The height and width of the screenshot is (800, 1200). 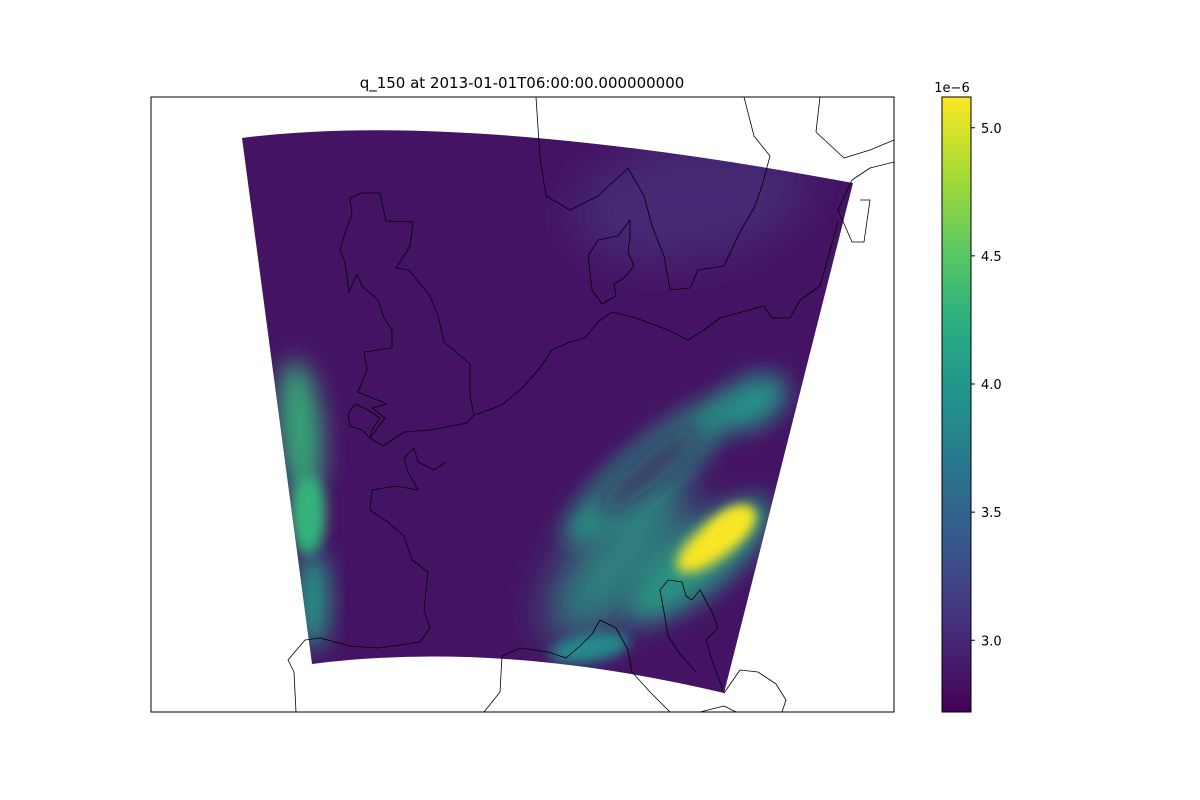 I want to click on coastline-ireland, so click(x=364, y=421).